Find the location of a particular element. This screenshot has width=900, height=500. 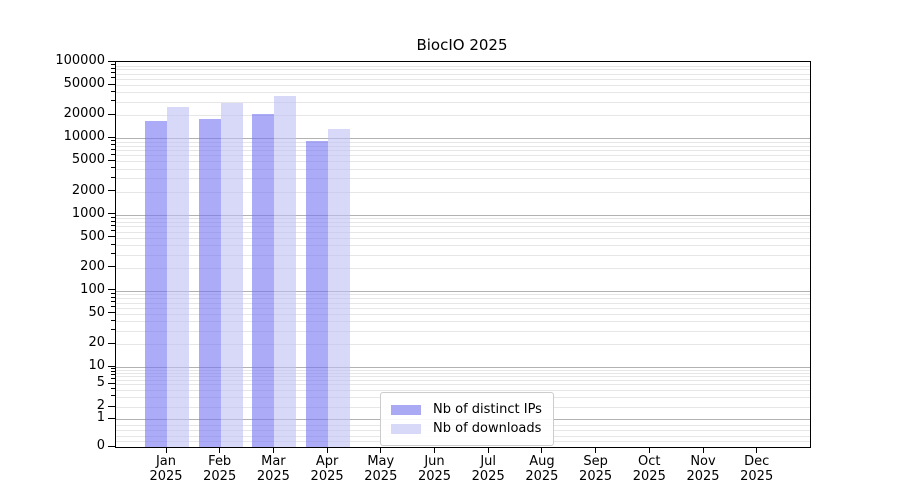

bar-downloads-mar is located at coordinates (285, 271).